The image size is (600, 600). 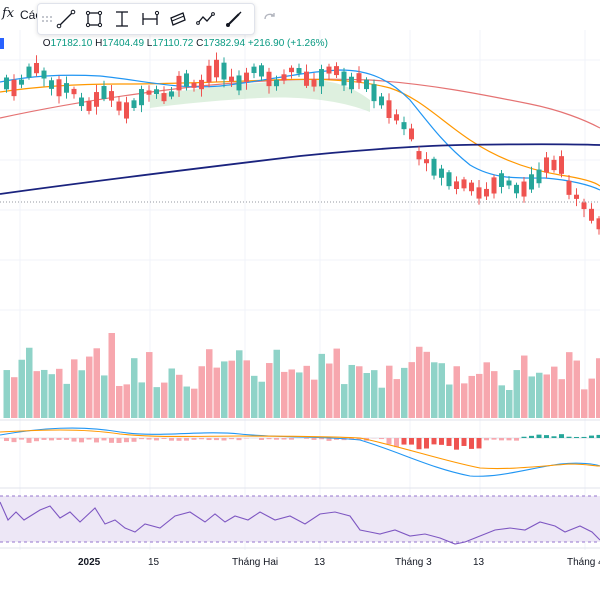 What do you see at coordinates (154, 562) in the screenshot?
I see `time-axis-label: 15` at bounding box center [154, 562].